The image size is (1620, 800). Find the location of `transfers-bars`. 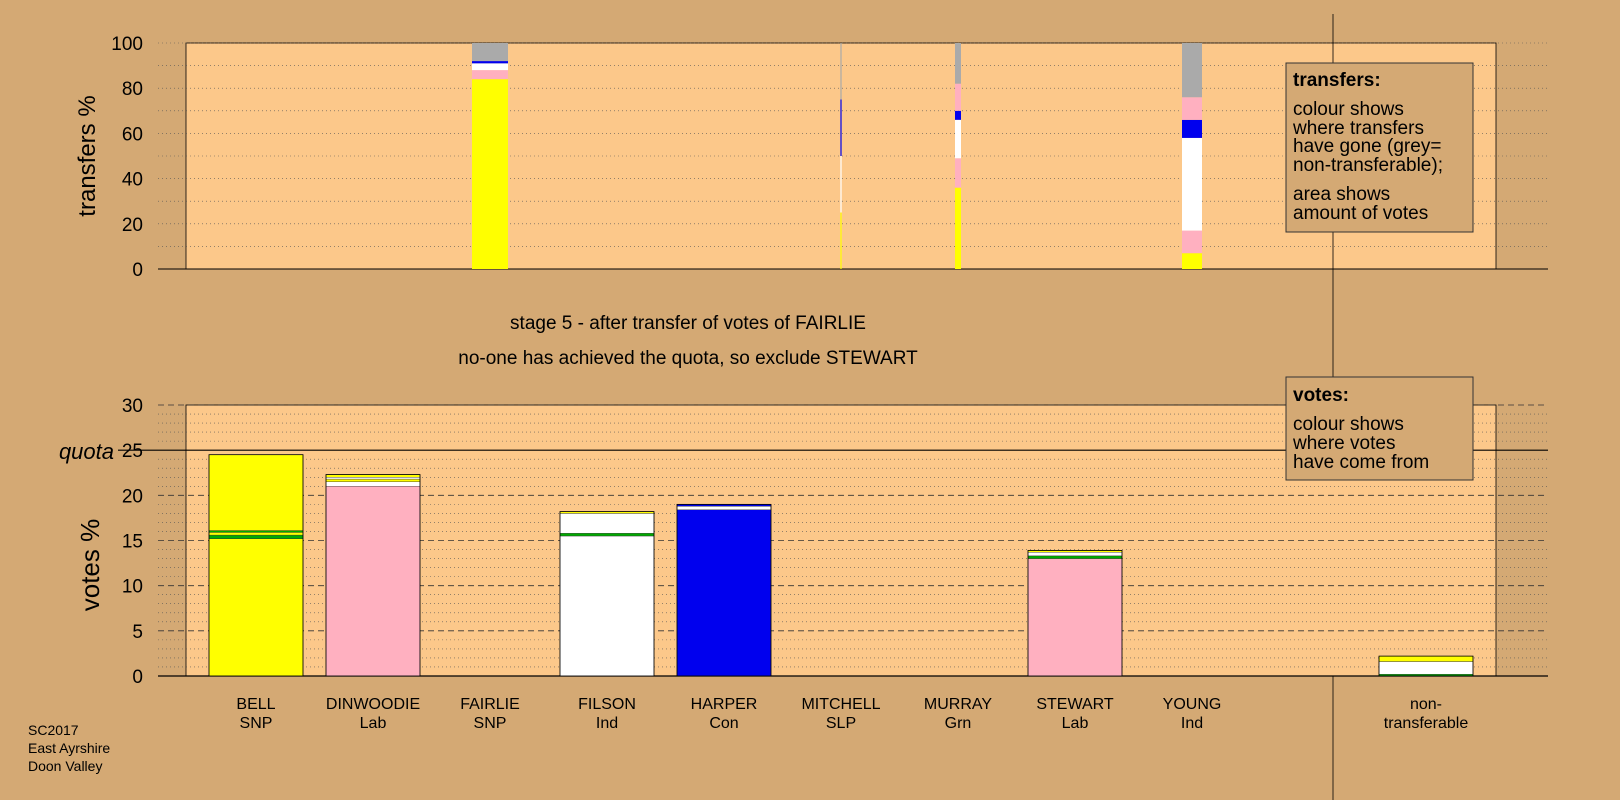

transfers-bars is located at coordinates (837, 156).